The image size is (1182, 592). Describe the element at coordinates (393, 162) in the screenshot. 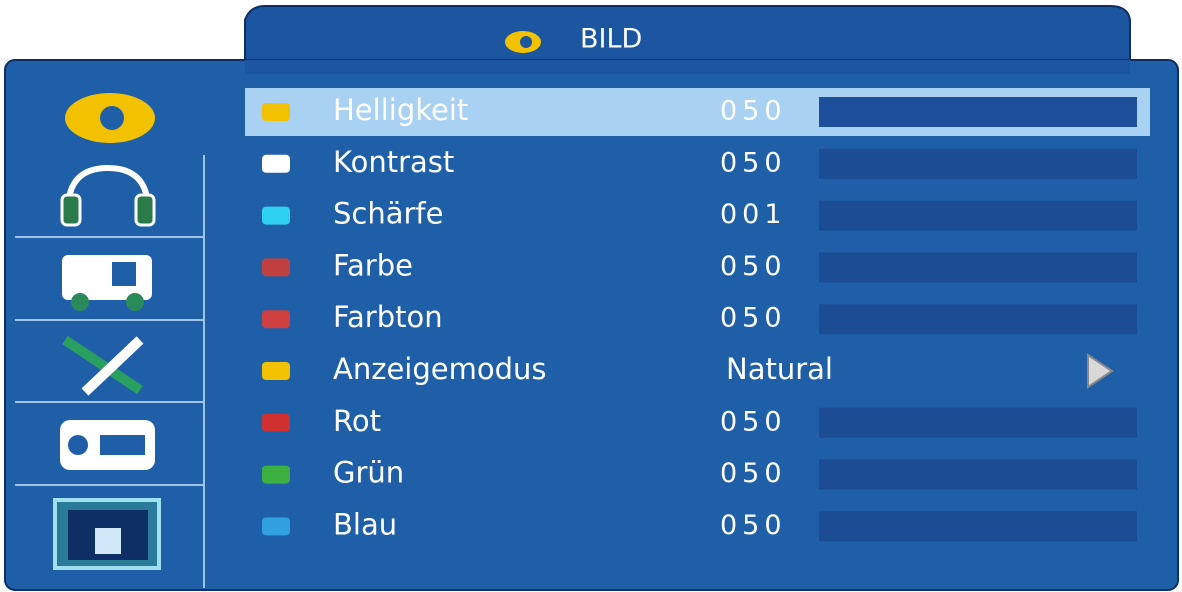

I see `item-label: Kontrast` at that location.